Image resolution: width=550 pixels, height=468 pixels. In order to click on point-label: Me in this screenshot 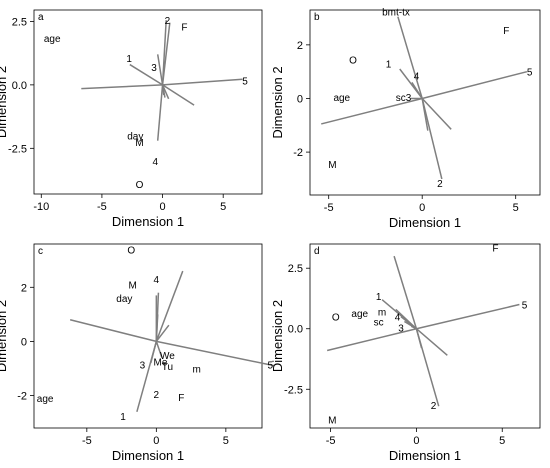, I will do `click(161, 363)`.